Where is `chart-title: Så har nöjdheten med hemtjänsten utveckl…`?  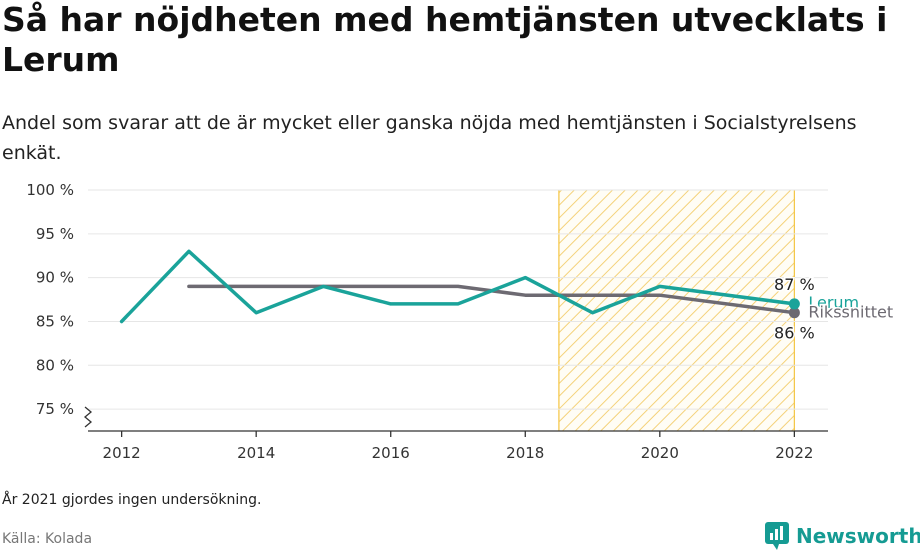 chart-title: Så har nöjdheten med hemtjänsten utveckl… is located at coordinates (445, 39).